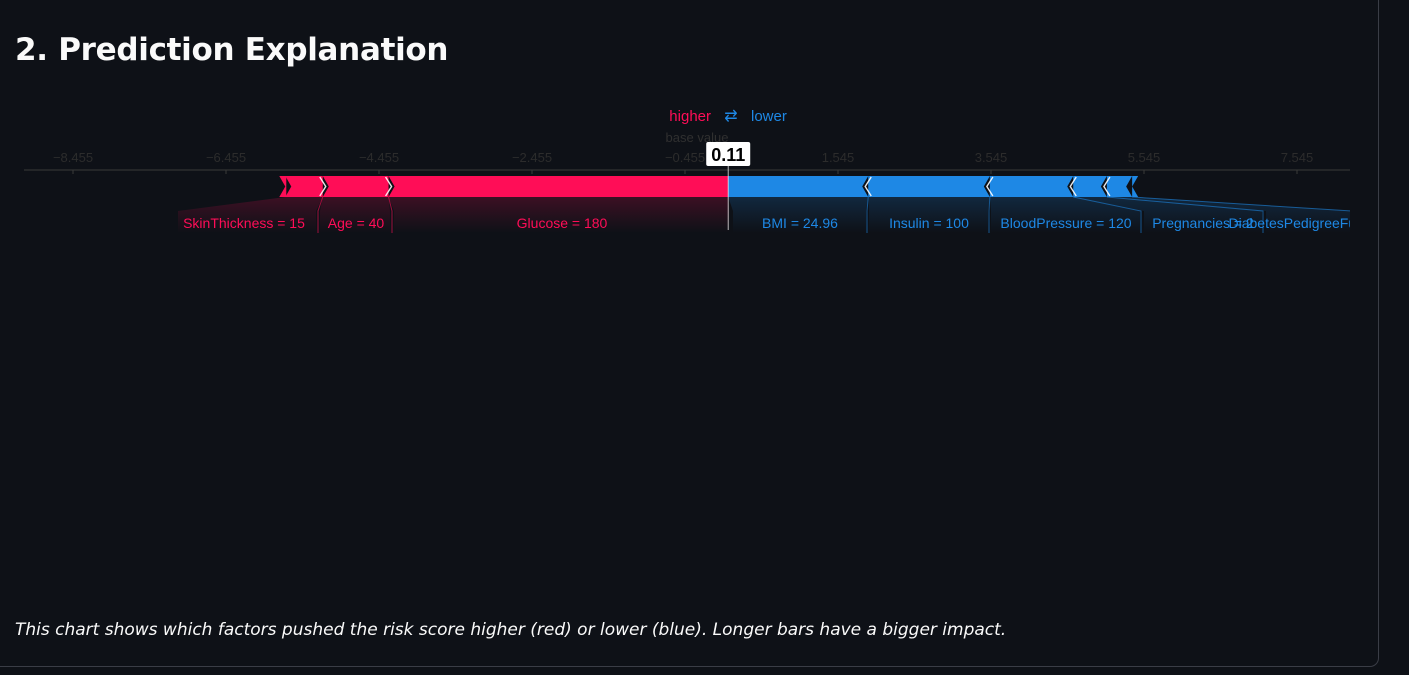 The width and height of the screenshot is (1409, 675). What do you see at coordinates (929, 223) in the screenshot?
I see `feature-label: Insulin = 100` at bounding box center [929, 223].